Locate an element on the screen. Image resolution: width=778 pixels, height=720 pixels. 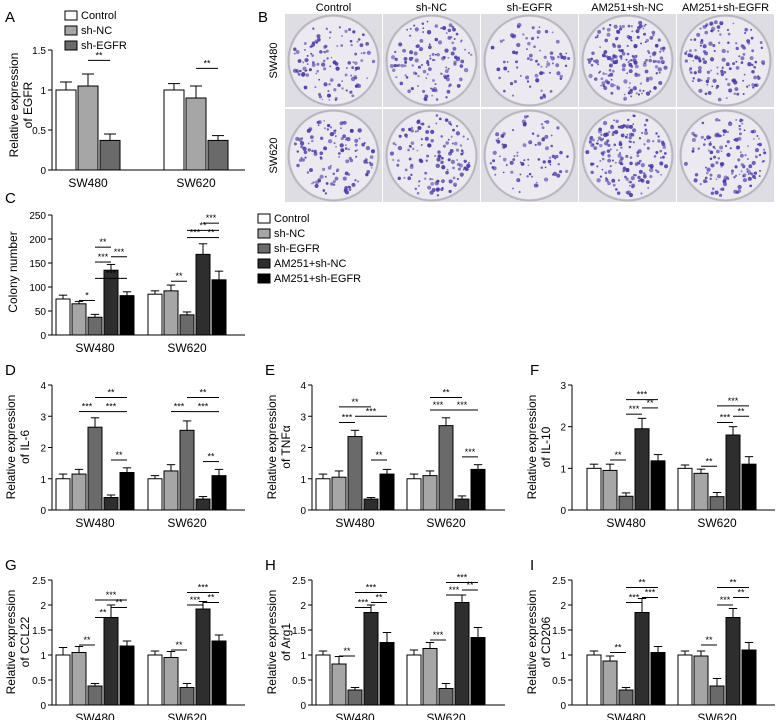
y-tick-label: 4 is located at coordinates (43, 386).